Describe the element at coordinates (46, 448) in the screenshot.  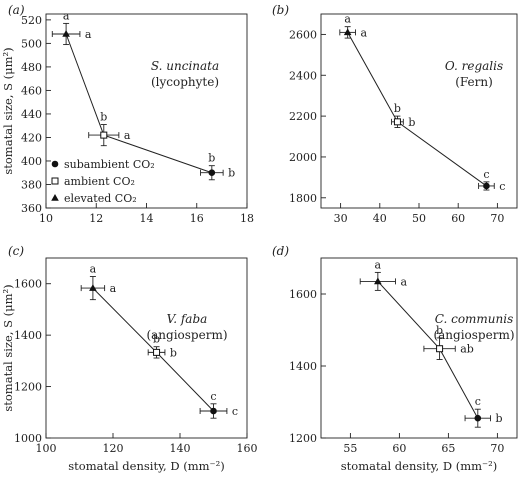
I see `x-tick-label: 100` at that location.